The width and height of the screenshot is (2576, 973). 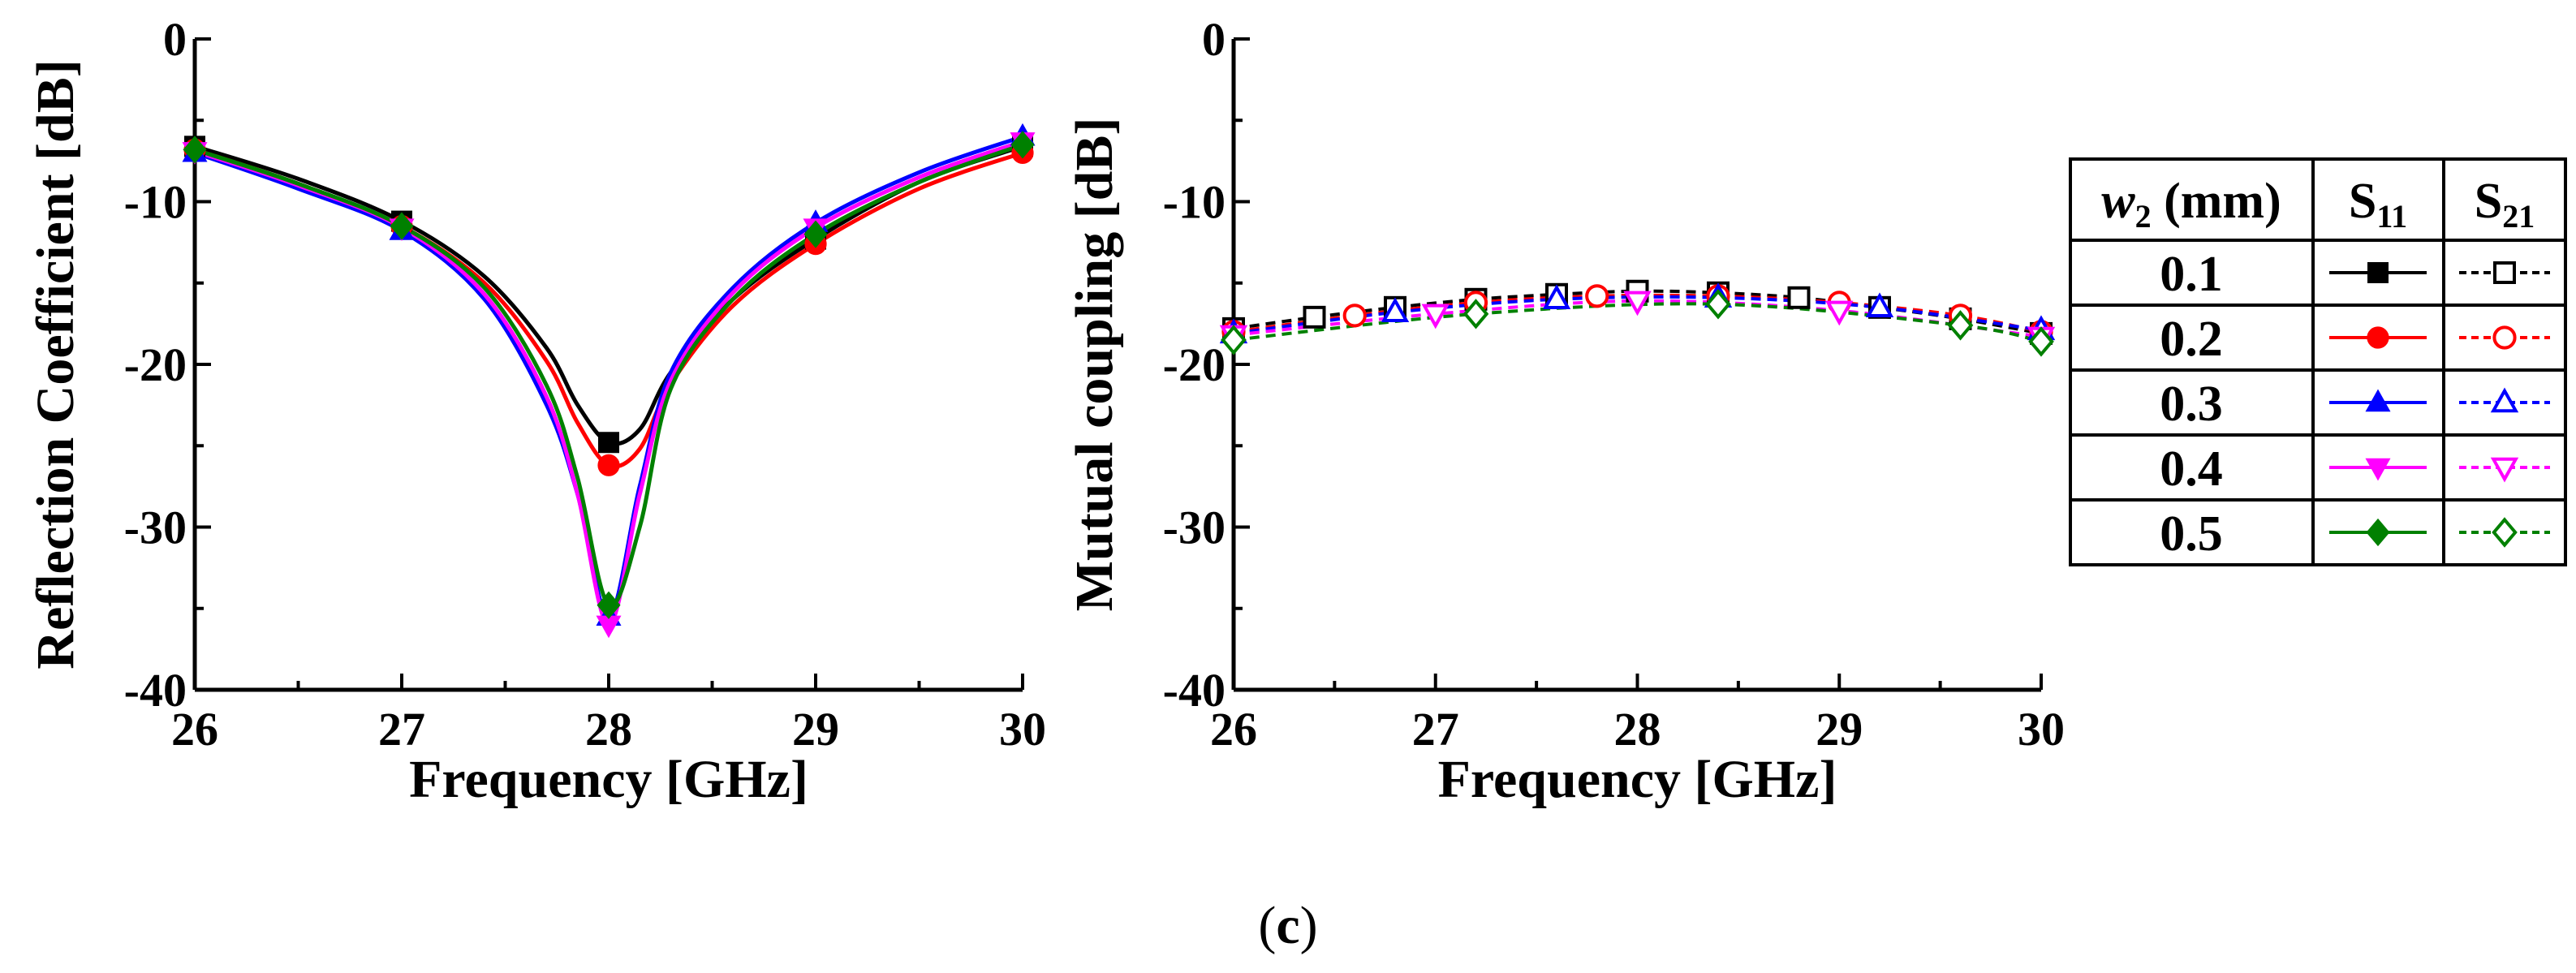 I want to click on y-axis-title: Mutual coupling [dB], so click(x=1094, y=365).